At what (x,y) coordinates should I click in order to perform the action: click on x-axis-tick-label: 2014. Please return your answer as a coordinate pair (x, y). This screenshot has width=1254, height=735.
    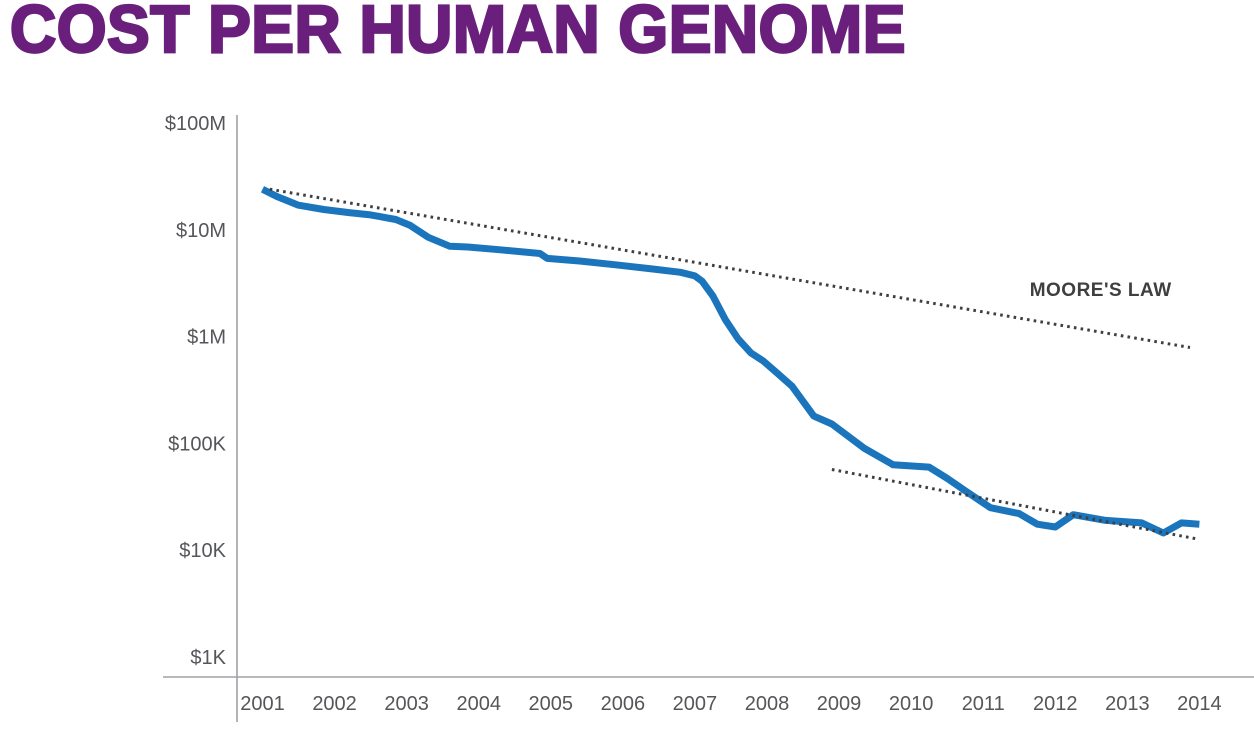
    Looking at the image, I should click on (1199, 704).